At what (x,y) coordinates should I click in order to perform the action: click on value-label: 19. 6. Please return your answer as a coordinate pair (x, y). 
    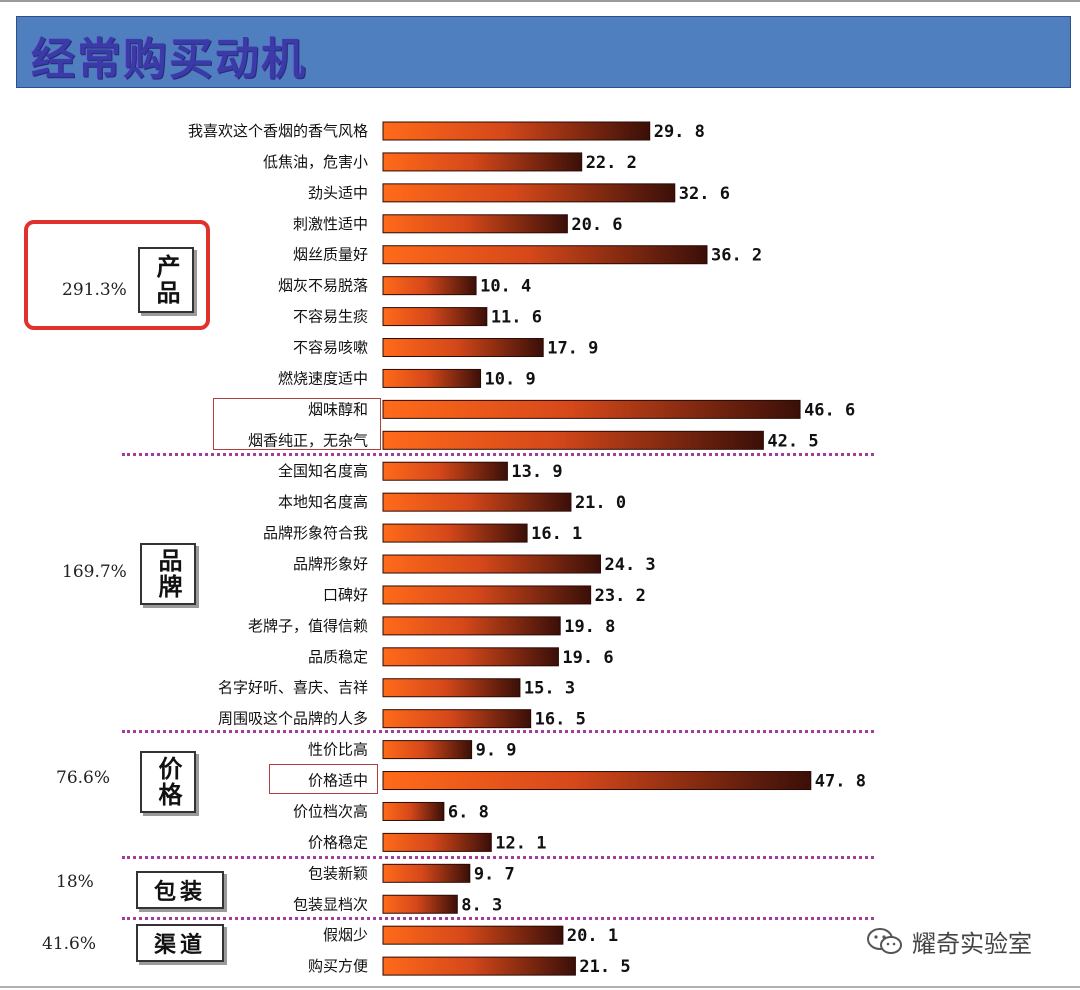
    Looking at the image, I should click on (587, 658).